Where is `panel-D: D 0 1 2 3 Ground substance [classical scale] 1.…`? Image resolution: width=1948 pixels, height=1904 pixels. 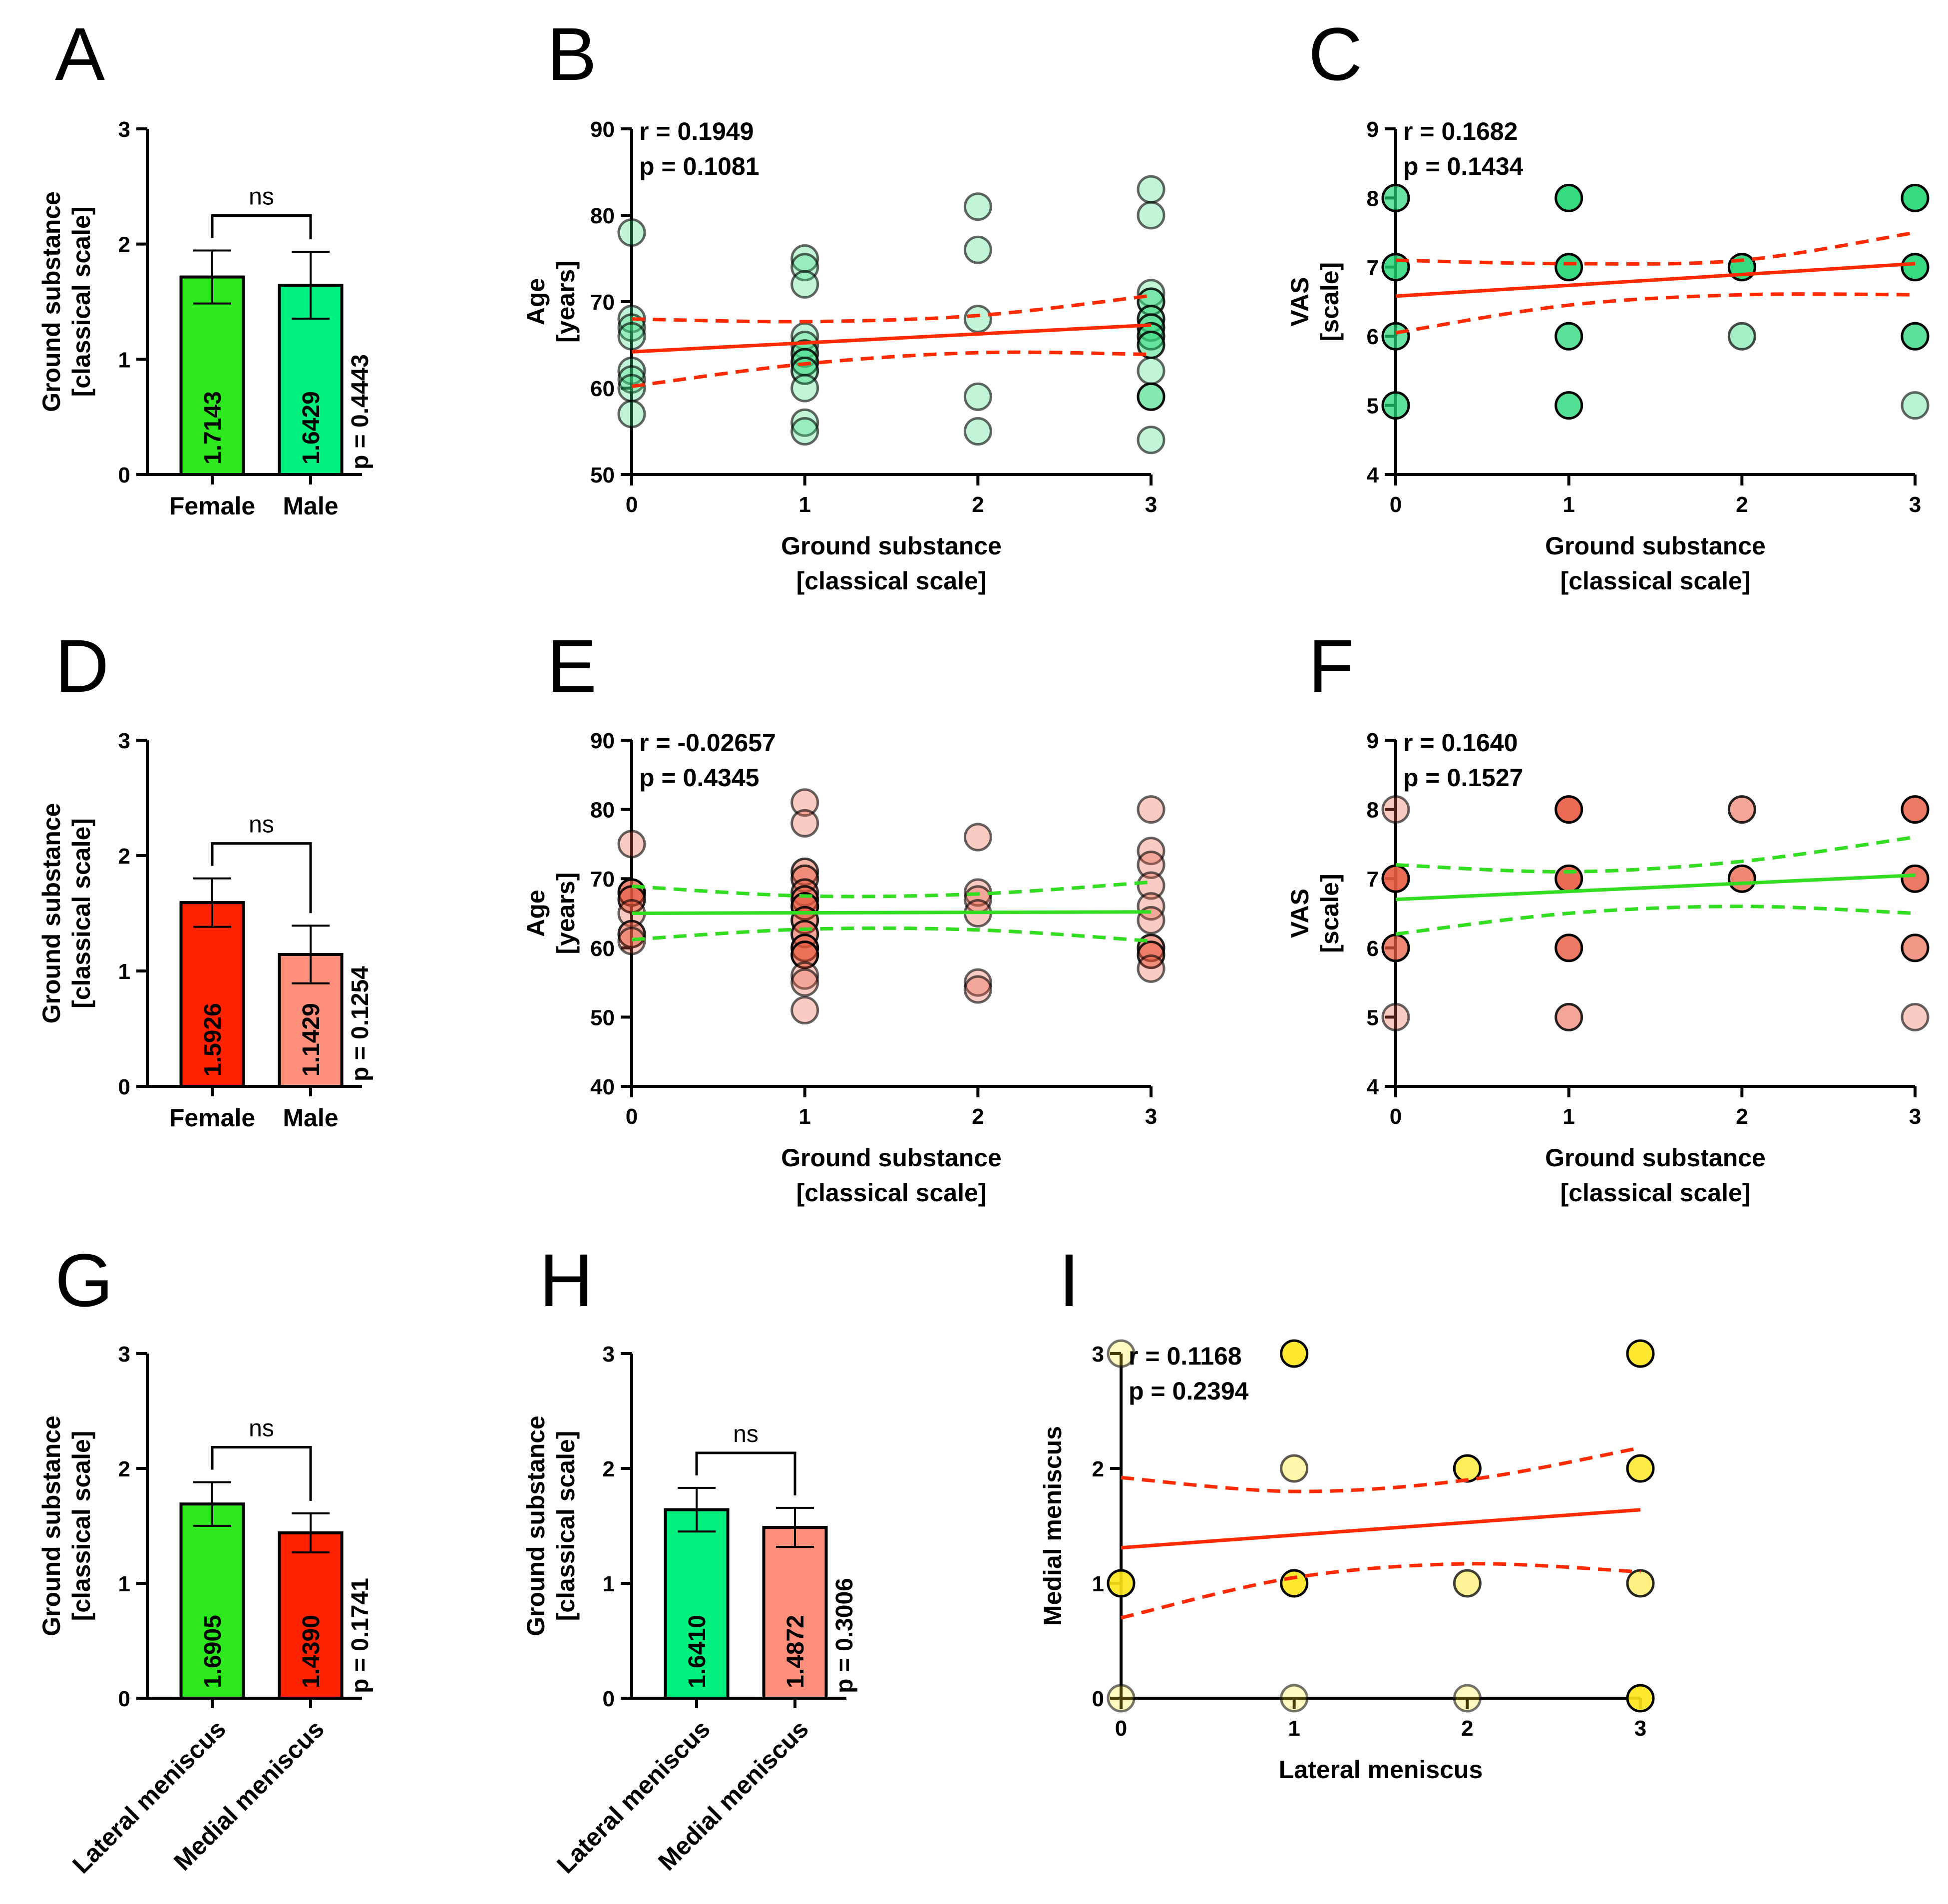
panel-D: D 0 1 2 3 Ground substance [classical scale] 1.… is located at coordinates (205, 878).